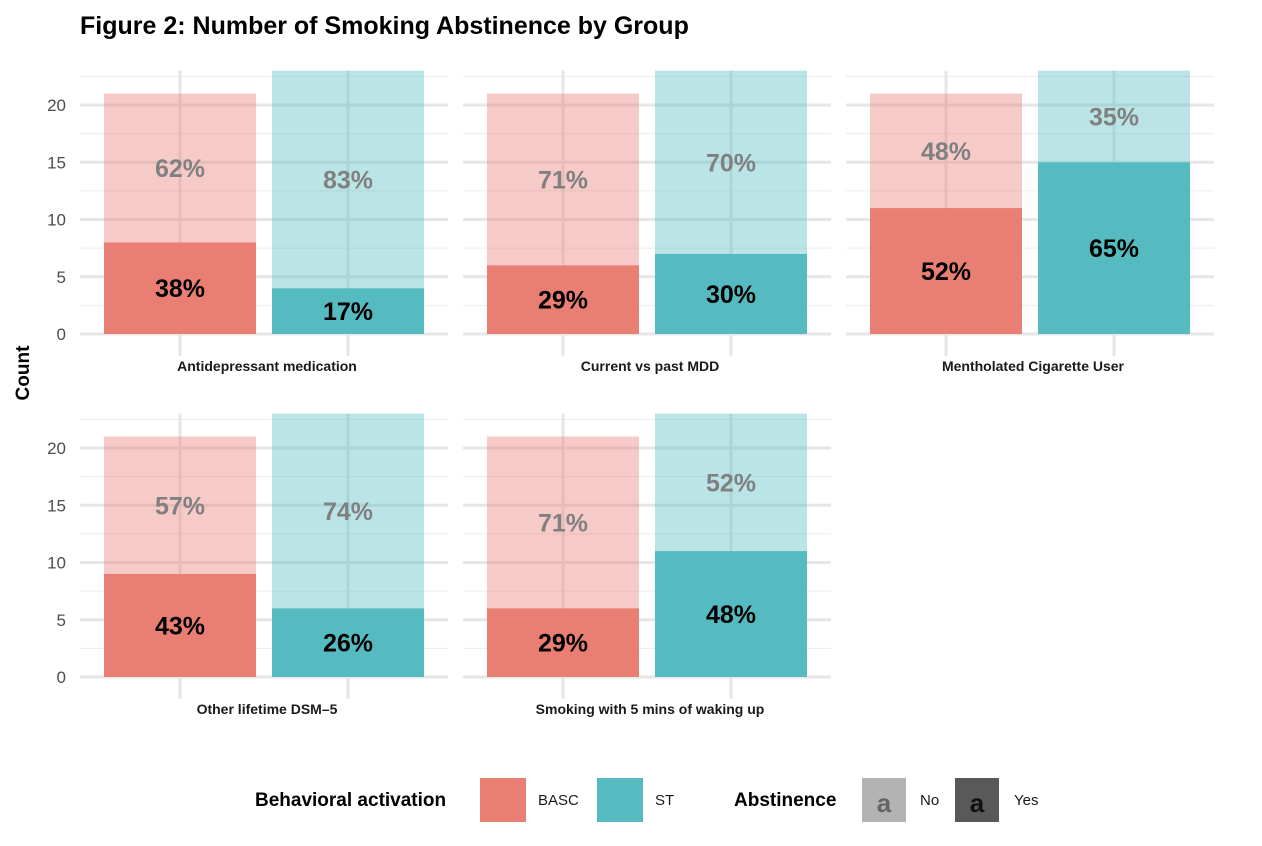 The width and height of the screenshot is (1262, 846). Describe the element at coordinates (650, 709) in the screenshot. I see `facet-label: Smoking with 5 mins of waking up` at that location.